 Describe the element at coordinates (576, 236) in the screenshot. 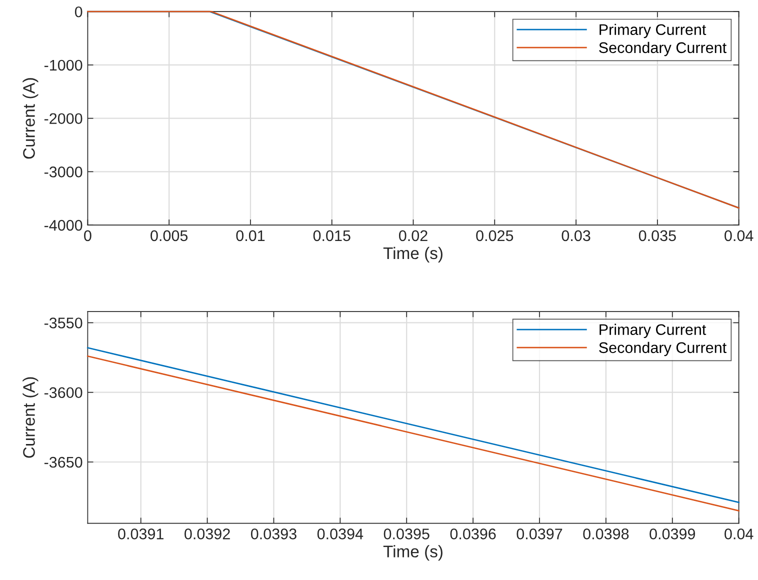

I see `x-tick-label: 0.03` at that location.